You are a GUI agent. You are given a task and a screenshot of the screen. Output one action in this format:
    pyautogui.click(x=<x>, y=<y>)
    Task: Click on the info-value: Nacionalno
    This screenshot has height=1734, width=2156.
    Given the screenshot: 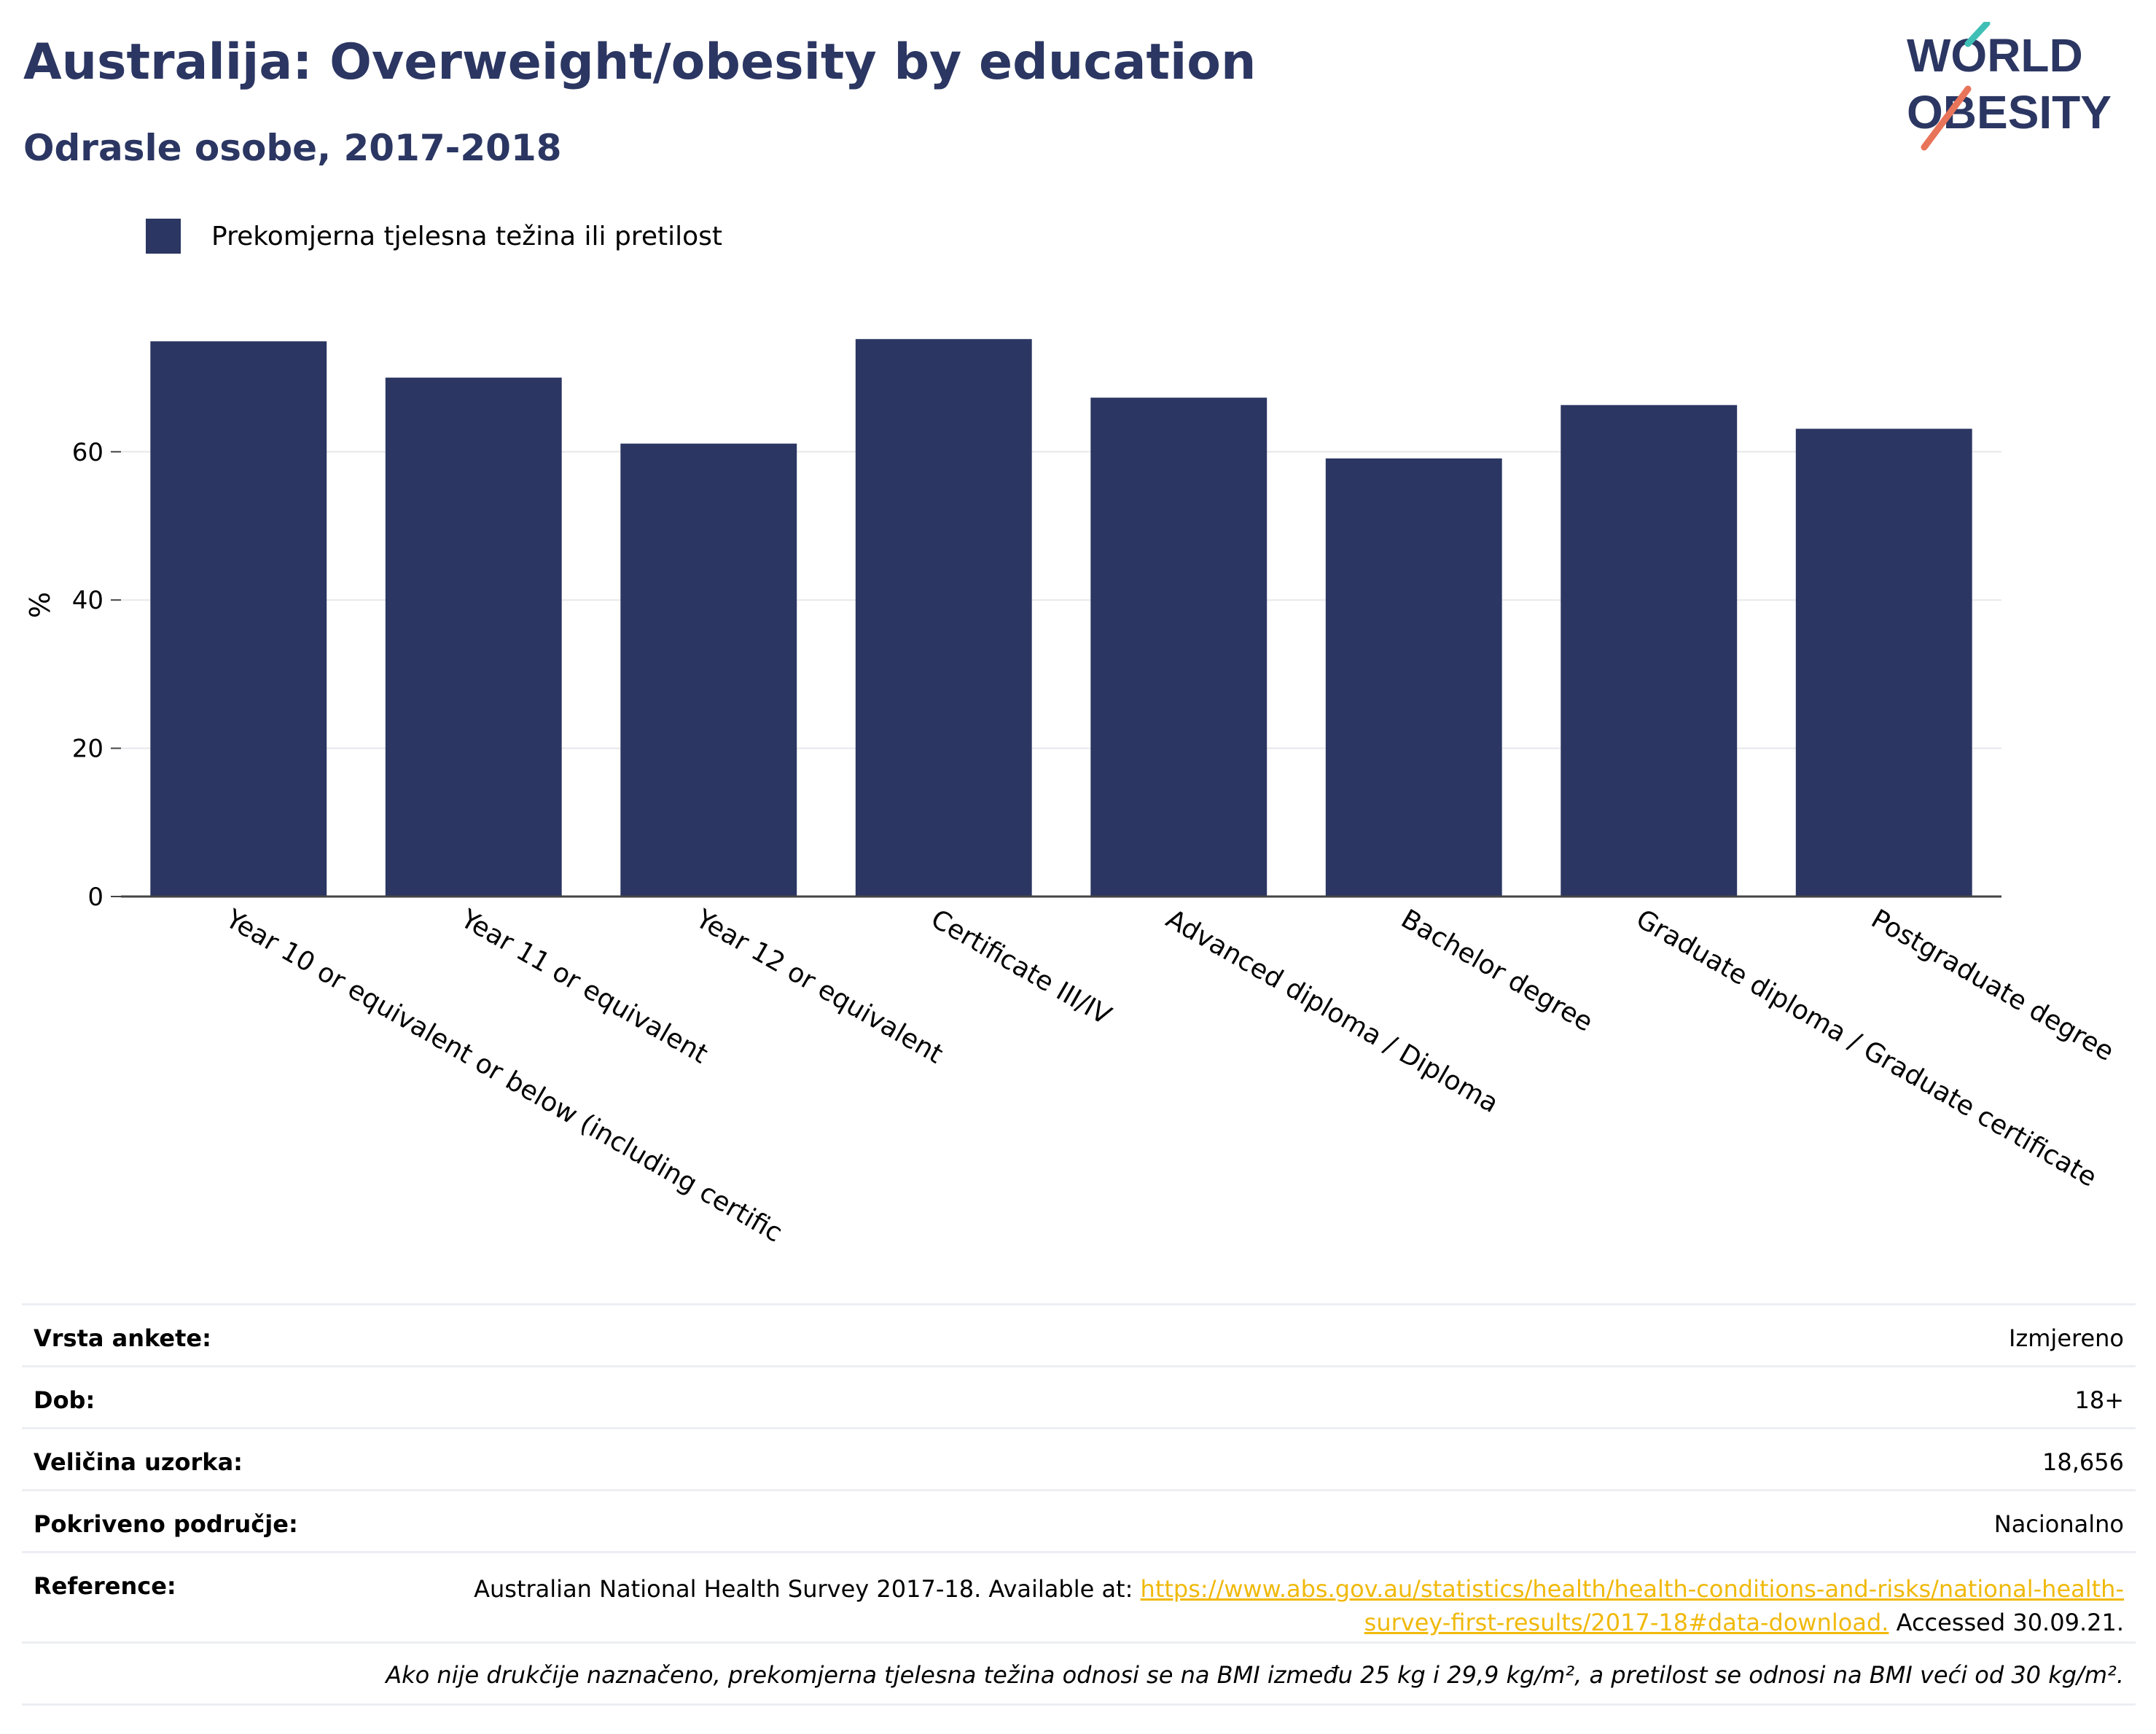 What is the action you would take?
    pyautogui.click(x=2058, y=1524)
    